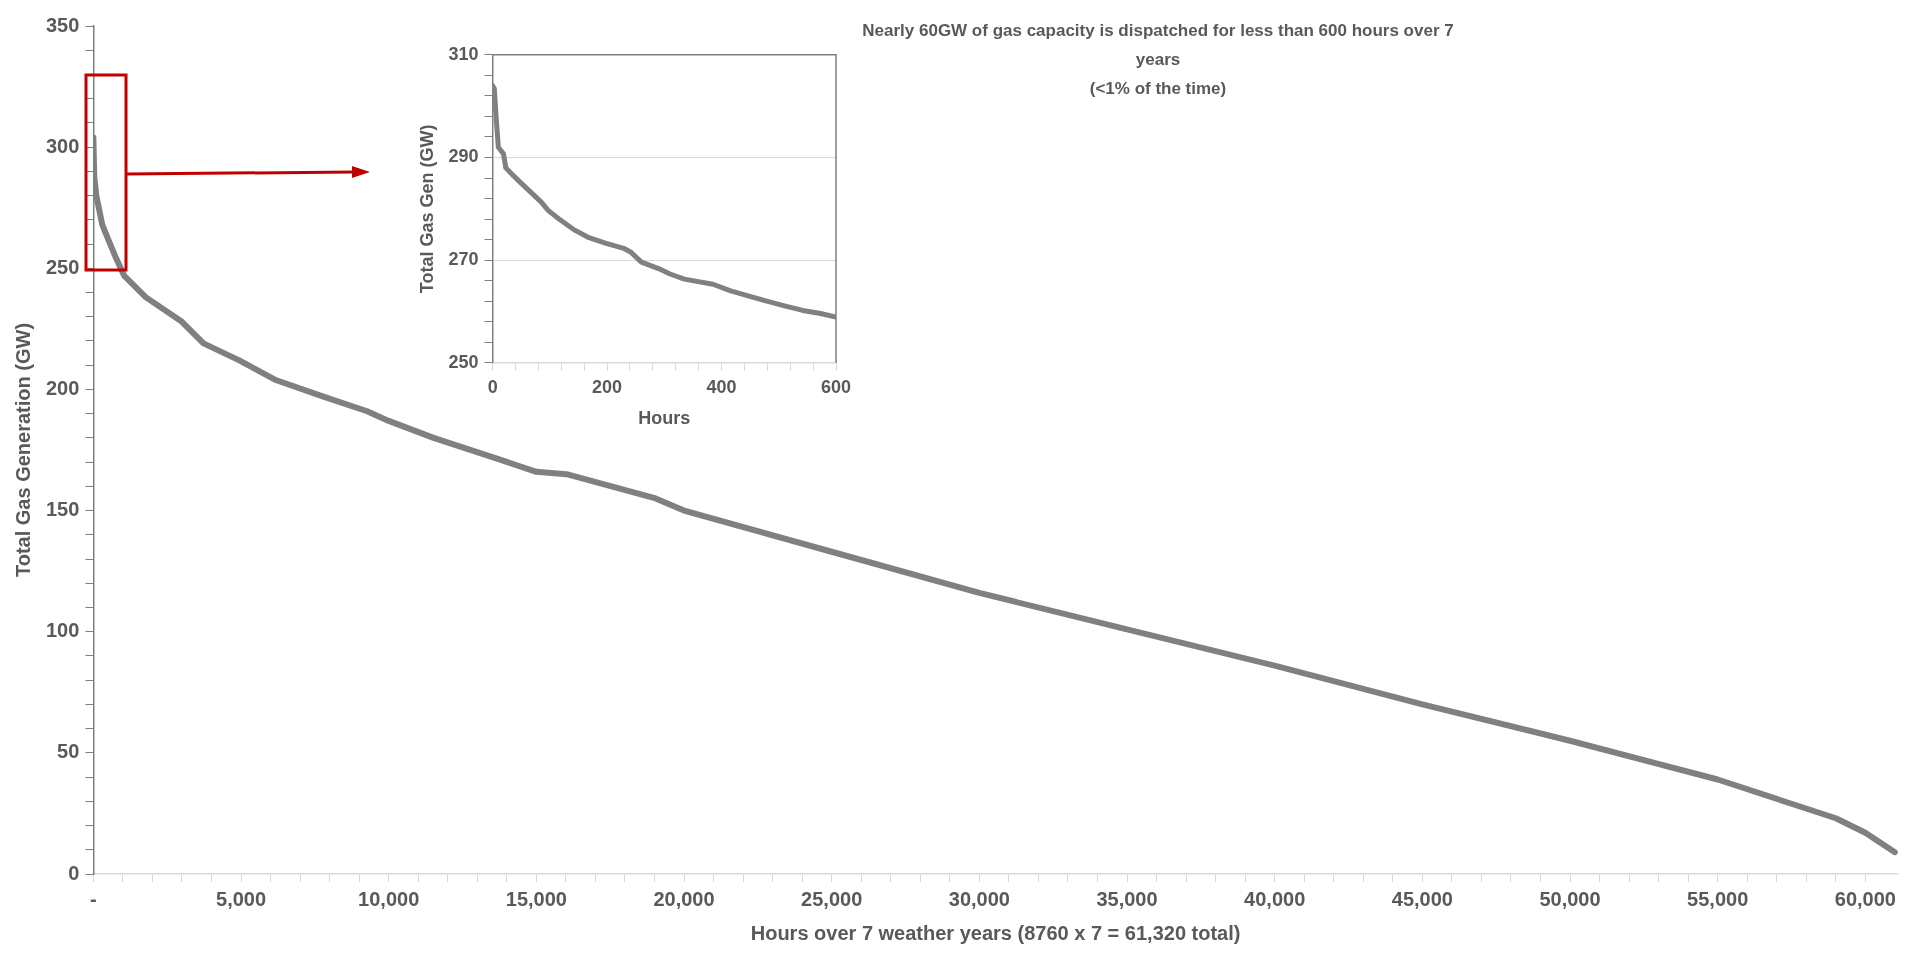 The height and width of the screenshot is (960, 1910). Describe the element at coordinates (62, 24) in the screenshot. I see `y-tick-label: 350` at that location.